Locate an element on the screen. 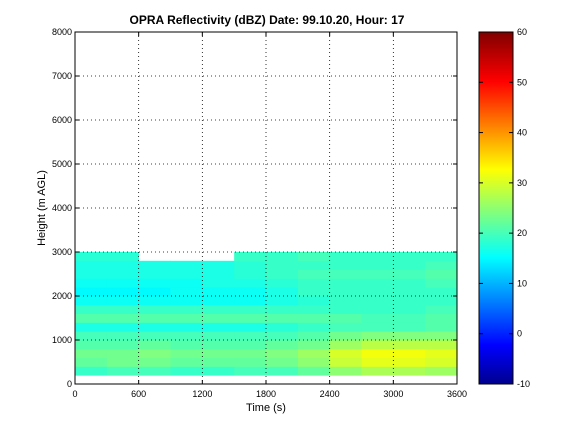 The width and height of the screenshot is (576, 437). colorbar is located at coordinates (496, 208).